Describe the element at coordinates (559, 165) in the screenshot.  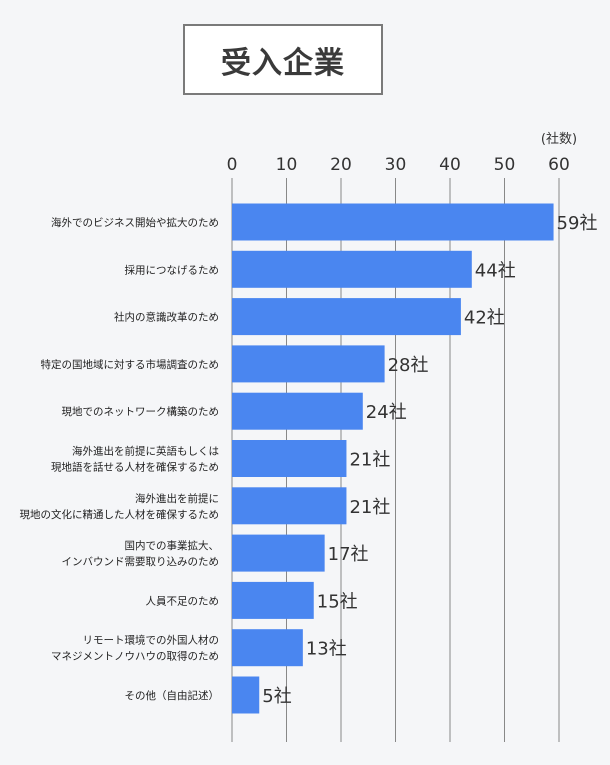
I see `x-tick-label: 60` at that location.